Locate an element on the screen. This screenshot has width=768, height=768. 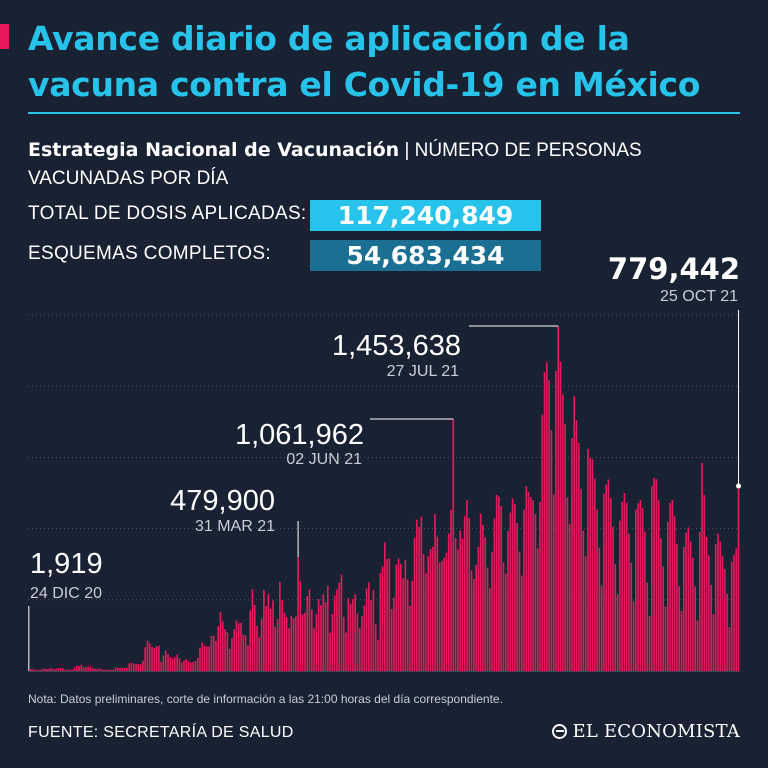
annotation-value-latest: 779,442 is located at coordinates (674, 269).